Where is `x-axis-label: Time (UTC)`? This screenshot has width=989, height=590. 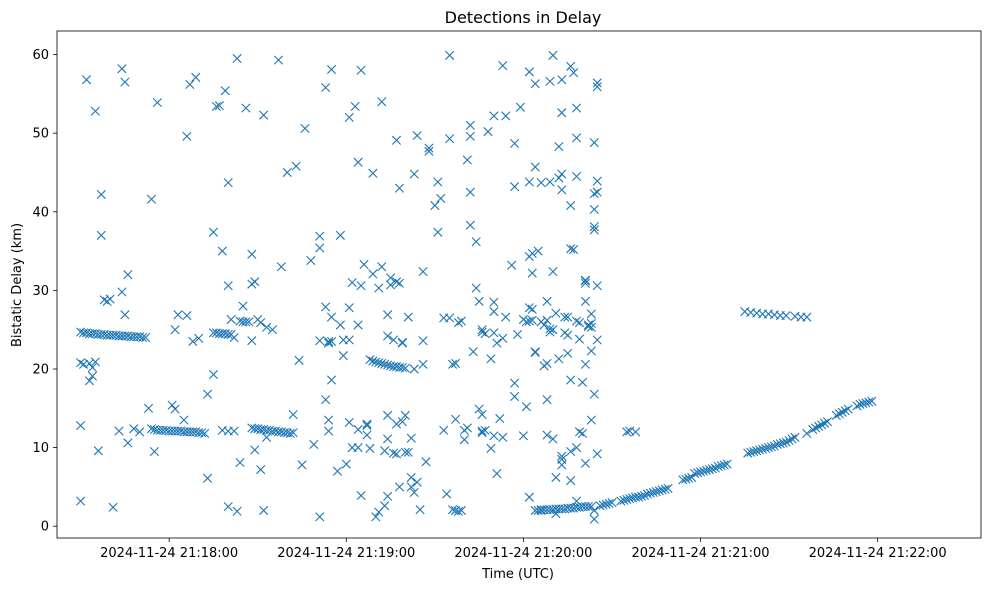 x-axis-label: Time (UTC) is located at coordinates (517, 574).